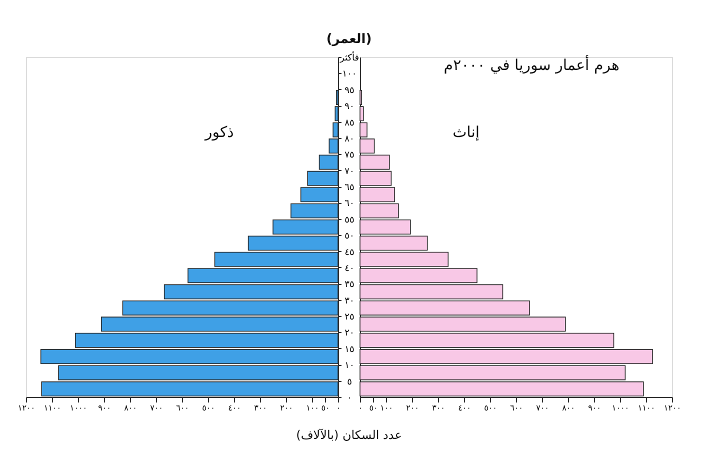 The image size is (717, 473). I want to click on y-tick-label: ٩٠, so click(349, 107).